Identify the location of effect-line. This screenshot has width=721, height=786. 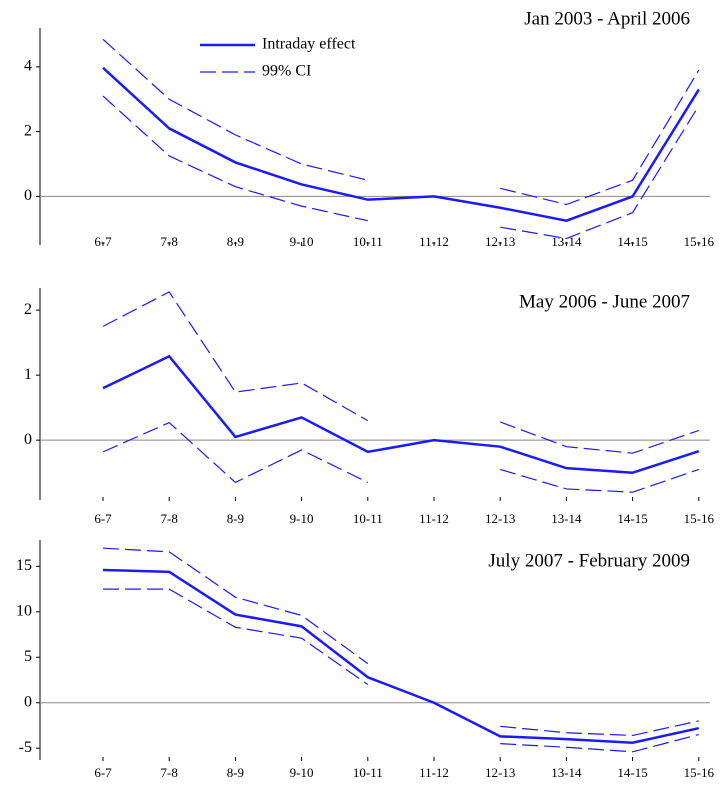
(401, 414).